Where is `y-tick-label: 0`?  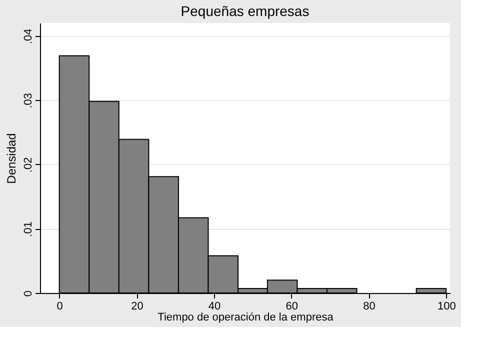 y-tick-label: 0 is located at coordinates (28, 293).